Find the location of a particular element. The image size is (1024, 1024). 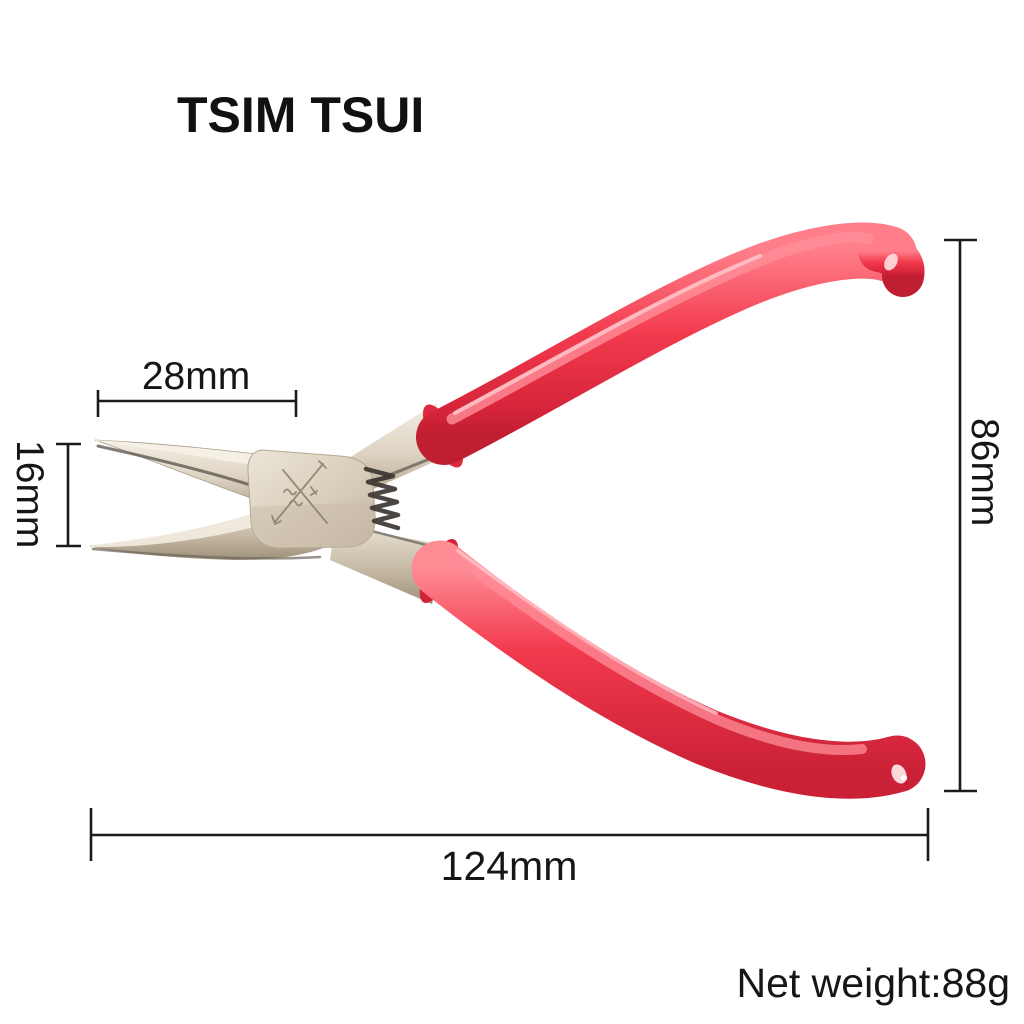

jaw-top-seam is located at coordinates (180, 467).